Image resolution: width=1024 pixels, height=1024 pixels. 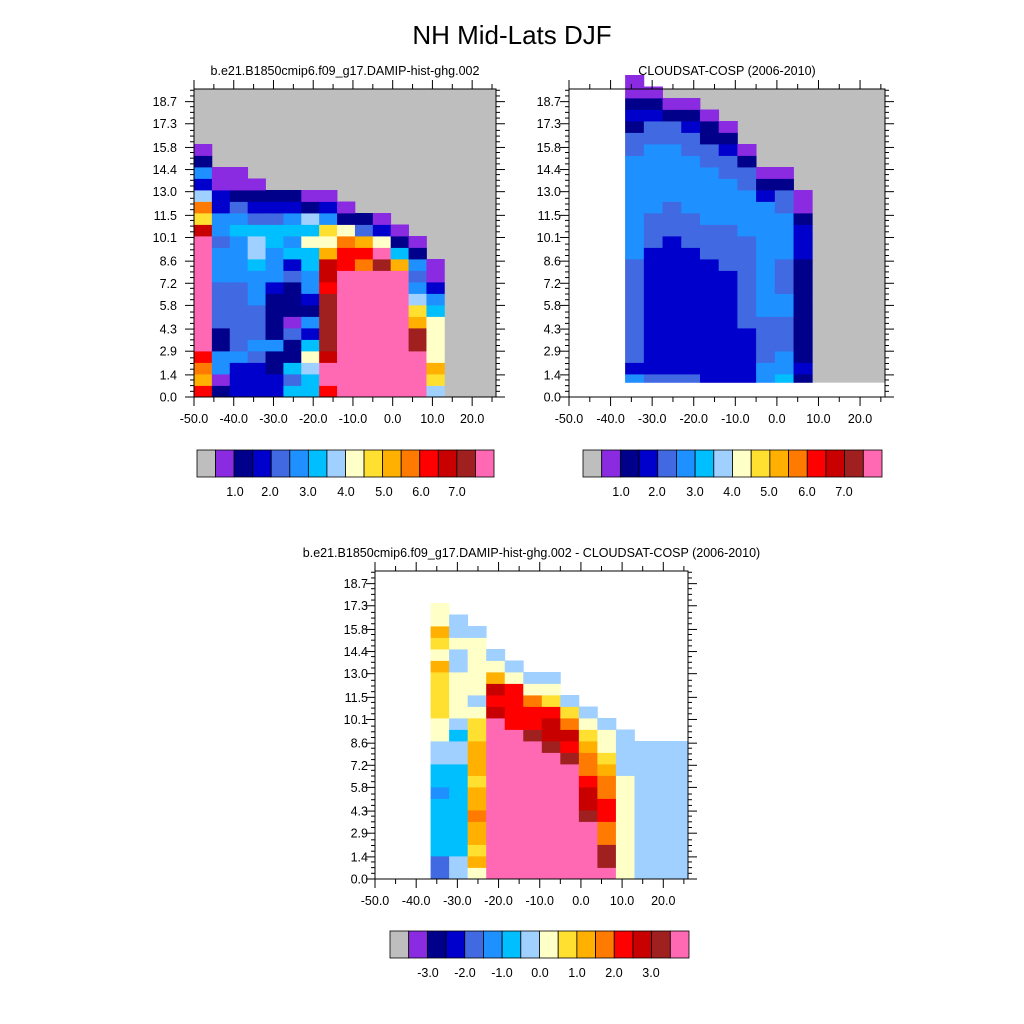 What do you see at coordinates (549, 216) in the screenshot?
I see `y-tick-label: 11.5` at bounding box center [549, 216].